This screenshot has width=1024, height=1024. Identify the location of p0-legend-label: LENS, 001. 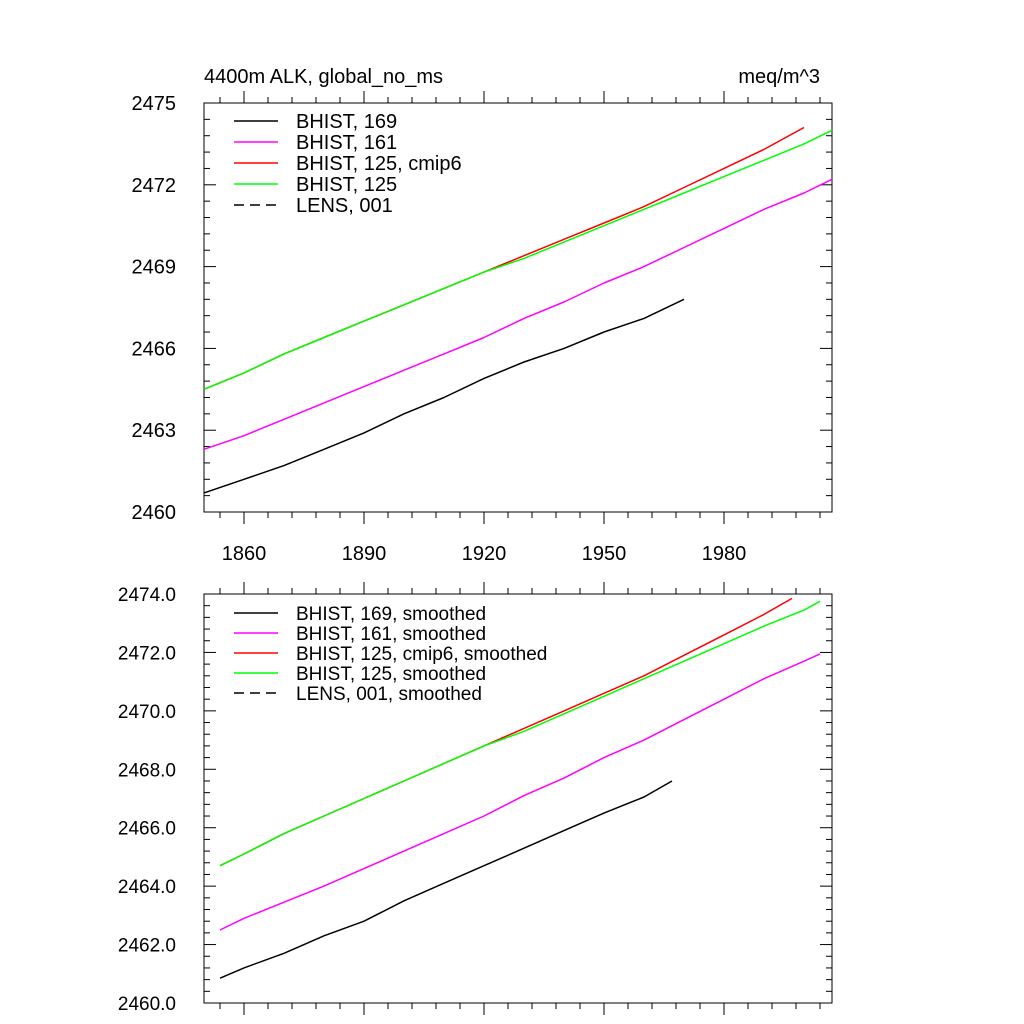
(344, 206).